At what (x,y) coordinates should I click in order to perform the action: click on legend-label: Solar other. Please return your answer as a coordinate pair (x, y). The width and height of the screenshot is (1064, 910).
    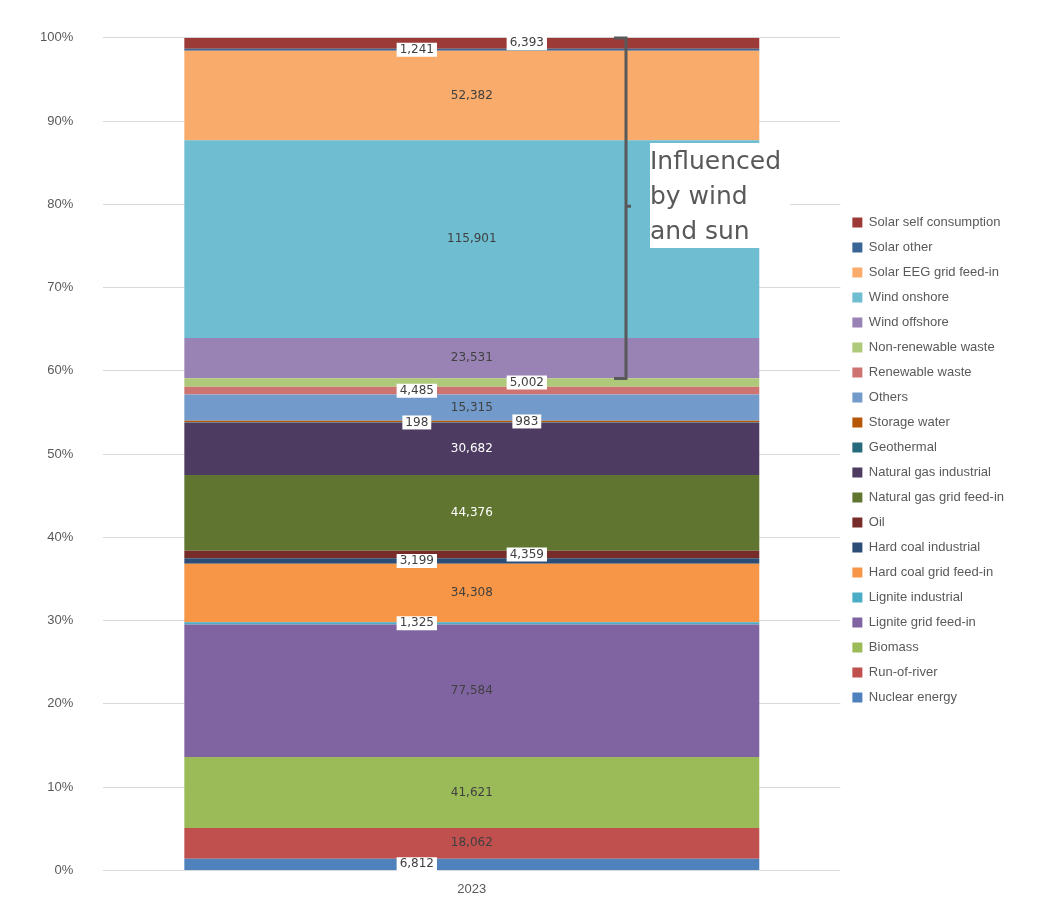
    Looking at the image, I should click on (901, 247).